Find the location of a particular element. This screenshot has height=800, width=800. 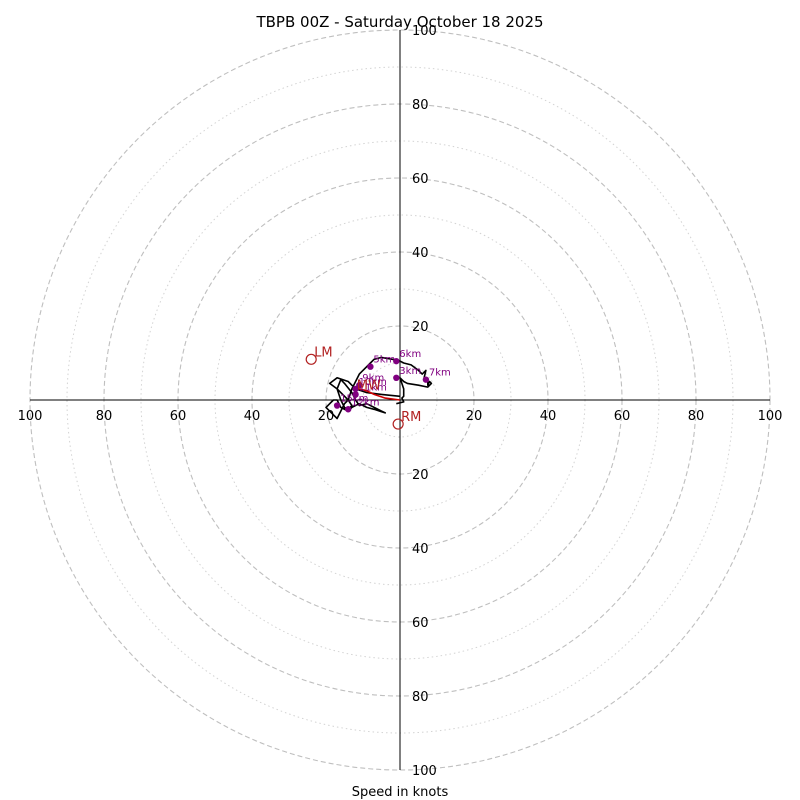

storm-motion-markers: LM RM MW is located at coordinates (363, 387).